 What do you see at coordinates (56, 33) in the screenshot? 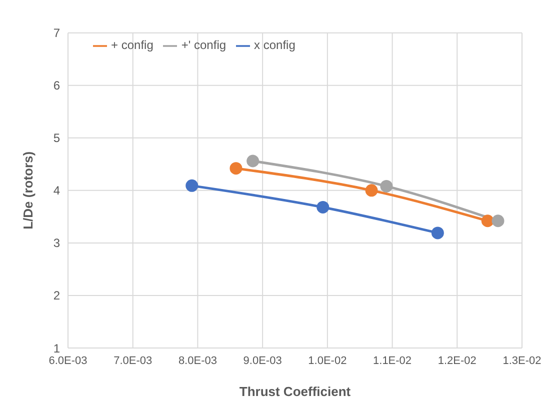
I see `y-tick-label: 7` at bounding box center [56, 33].